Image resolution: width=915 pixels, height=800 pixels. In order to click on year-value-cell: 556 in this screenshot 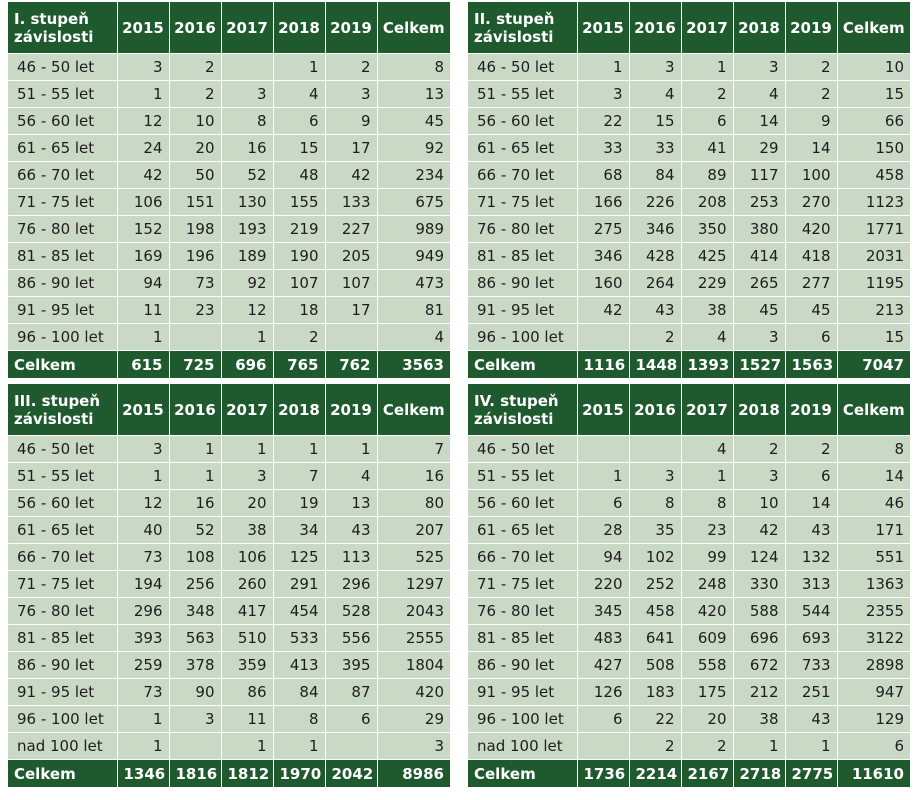, I will do `click(351, 638)`.